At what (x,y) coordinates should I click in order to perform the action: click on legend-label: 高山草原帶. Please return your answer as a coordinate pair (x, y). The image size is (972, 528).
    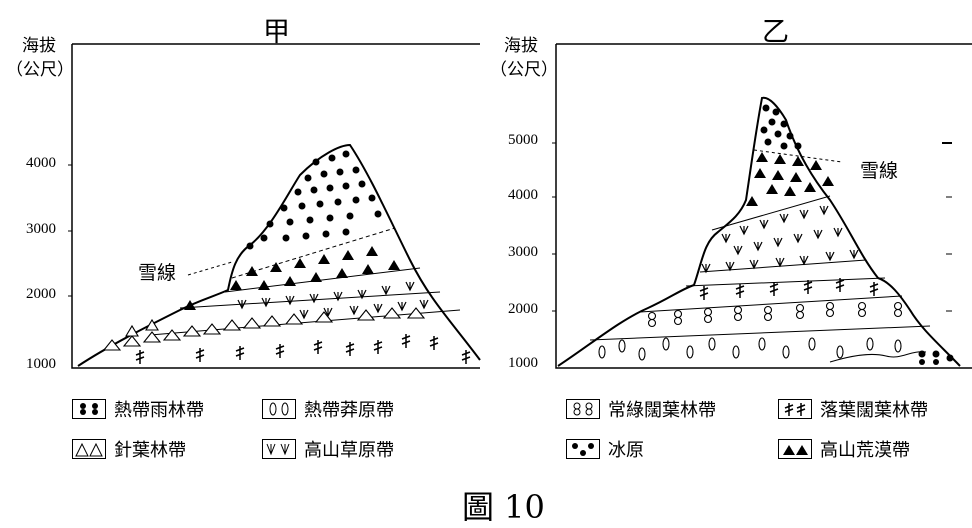
    Looking at the image, I should click on (349, 450).